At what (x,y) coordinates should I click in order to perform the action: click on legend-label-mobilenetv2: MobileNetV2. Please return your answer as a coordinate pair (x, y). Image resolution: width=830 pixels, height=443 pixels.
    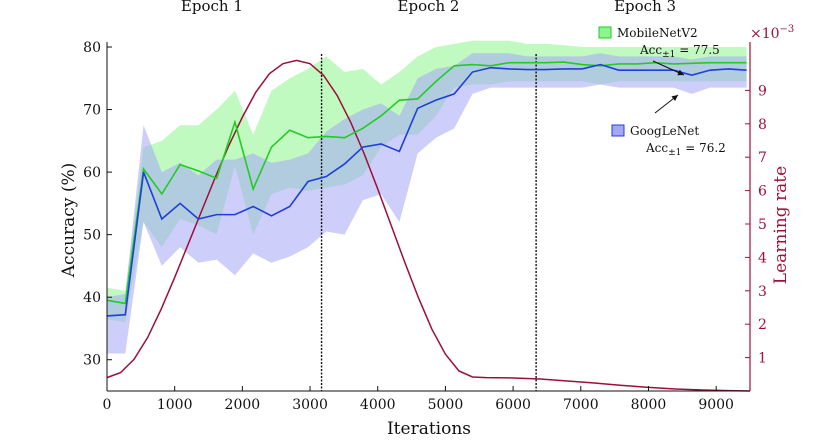
    Looking at the image, I should click on (657, 33).